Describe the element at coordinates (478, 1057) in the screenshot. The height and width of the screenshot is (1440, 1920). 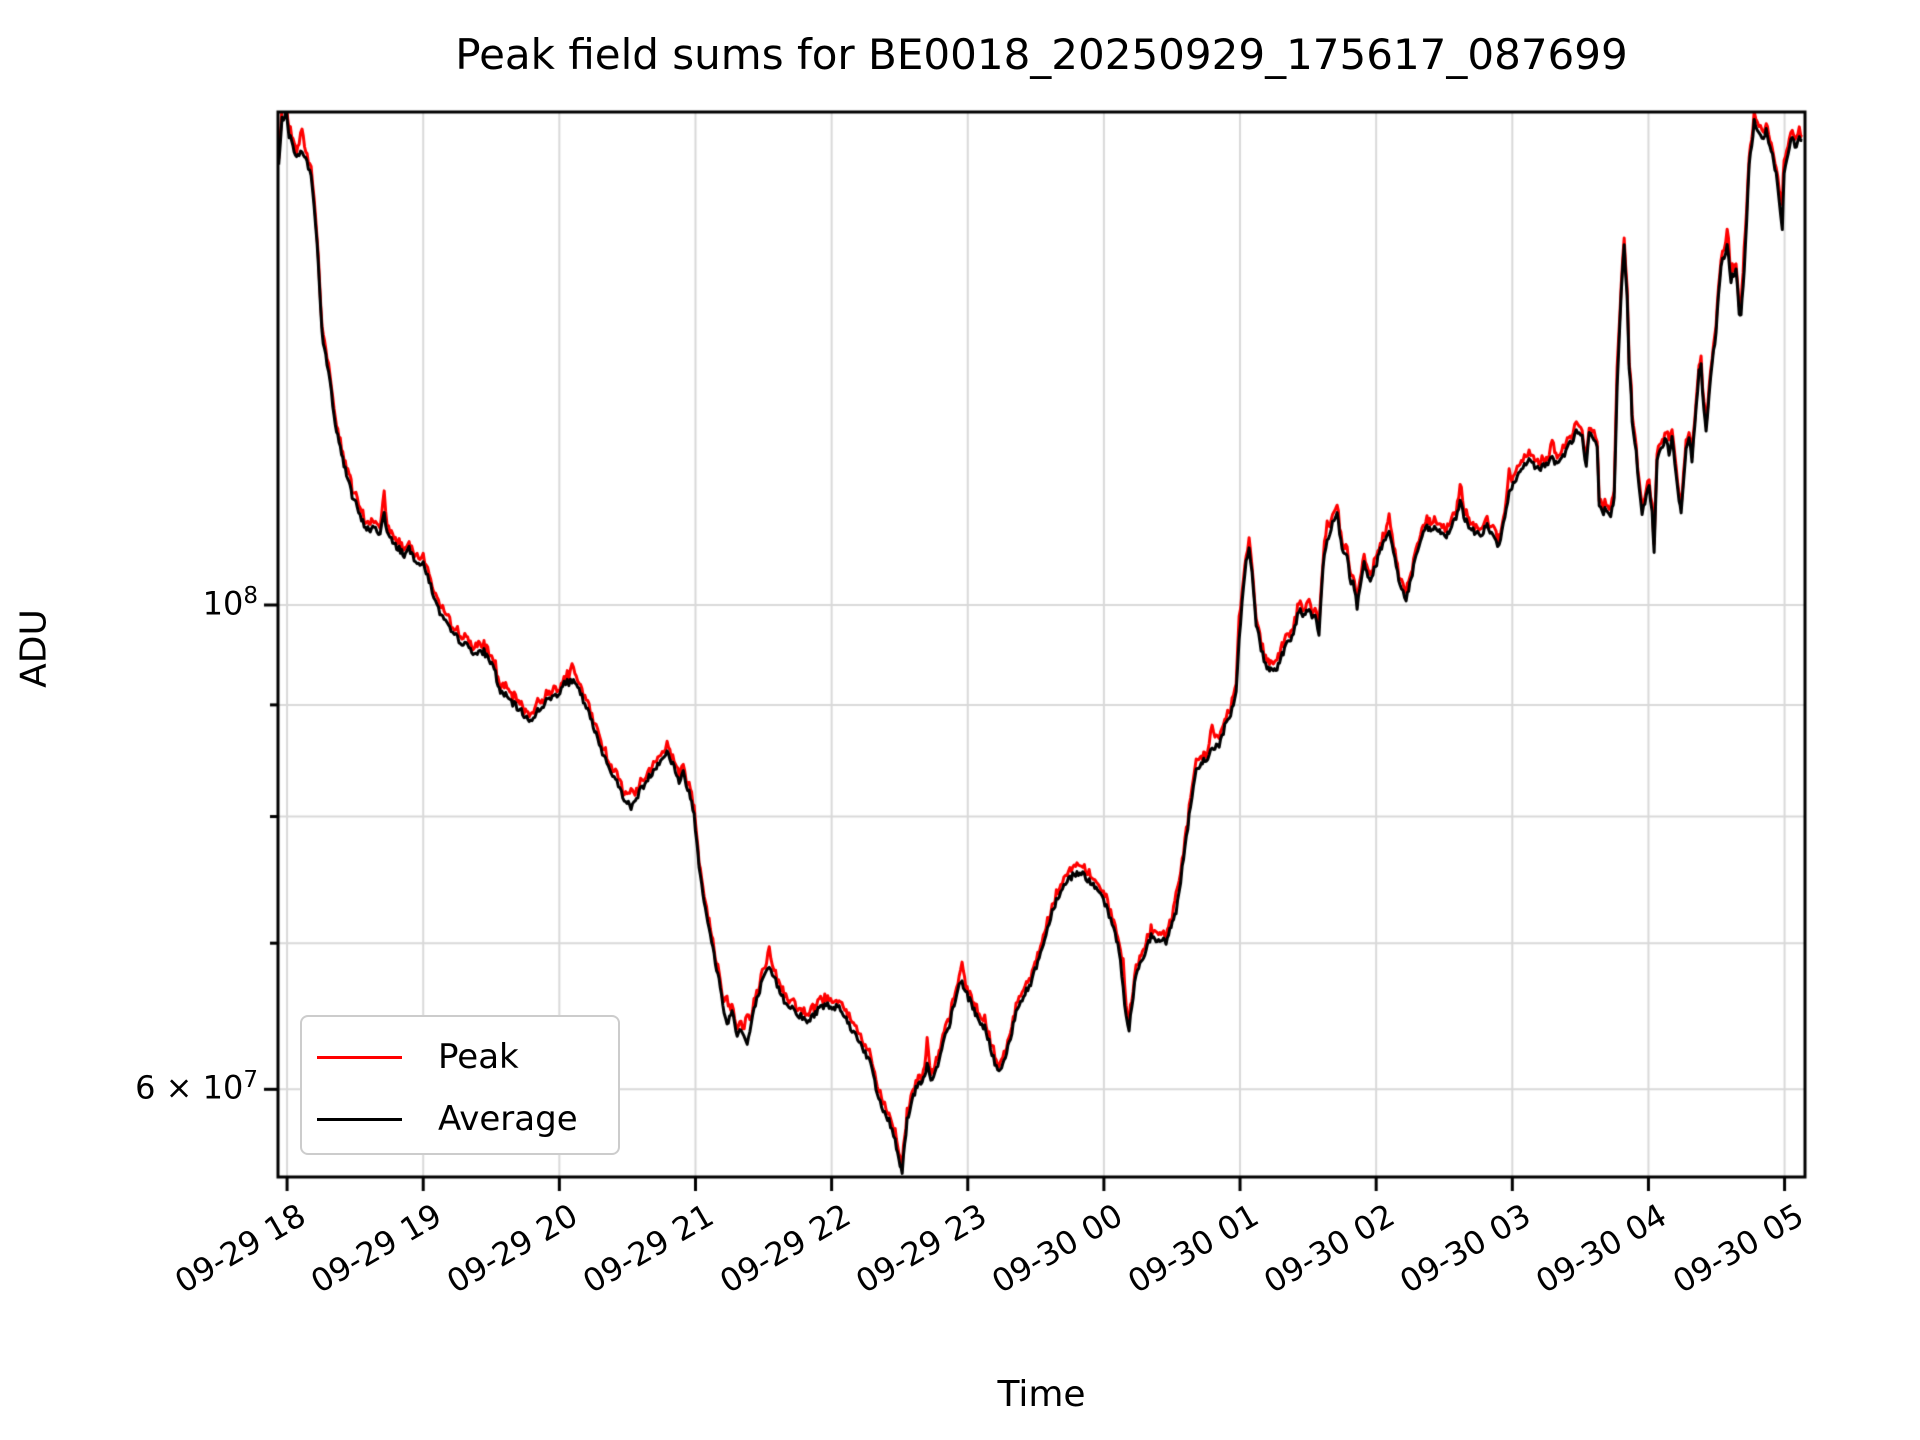
I see `legend-label-peak: Peak` at that location.